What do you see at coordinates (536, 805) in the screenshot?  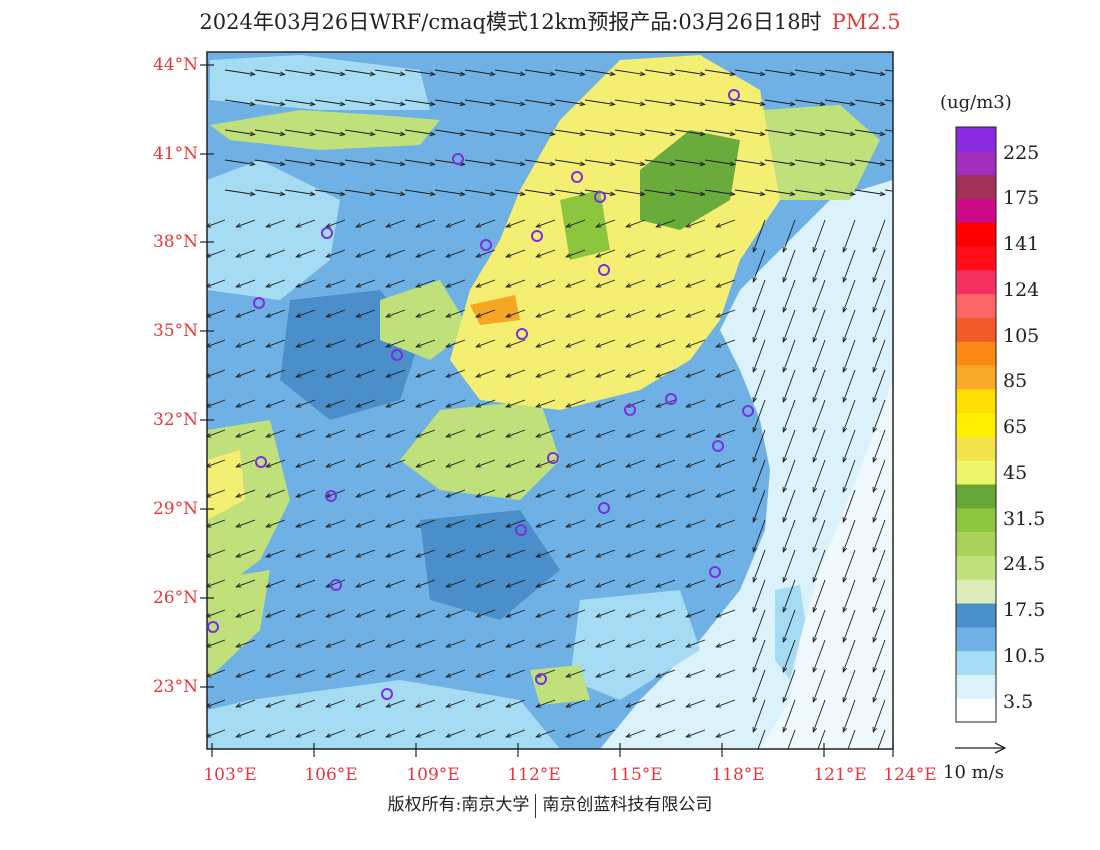 I see `footer-separator` at bounding box center [536, 805].